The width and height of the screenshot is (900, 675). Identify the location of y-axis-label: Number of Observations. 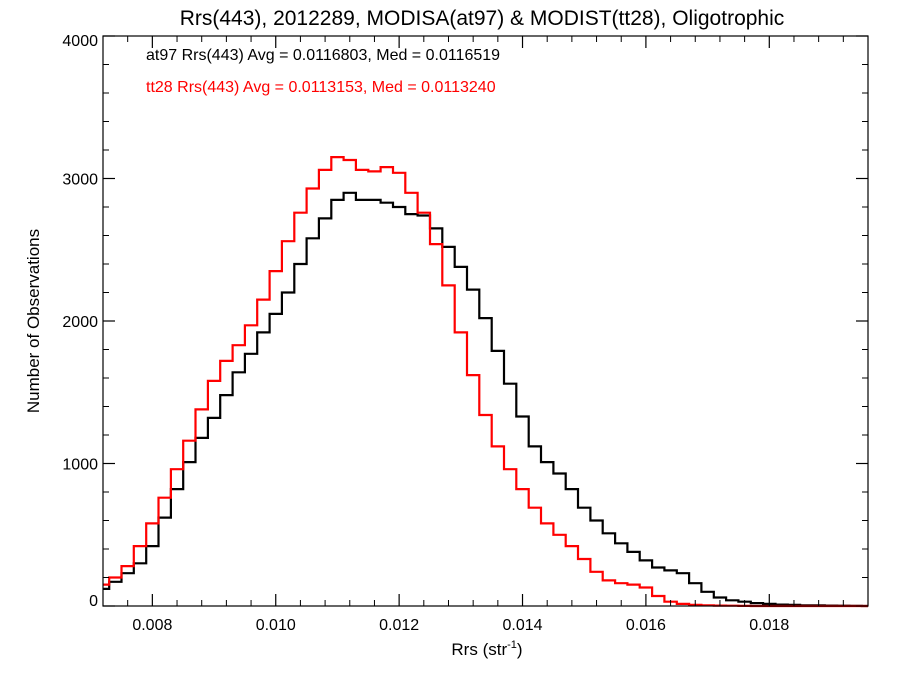
(33, 321).